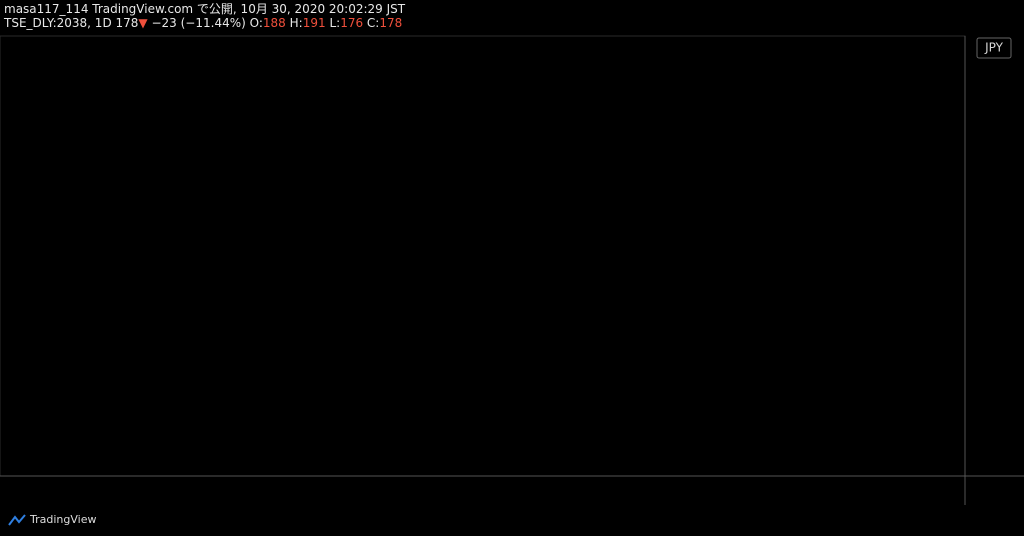 The width and height of the screenshot is (1024, 536). I want to click on change: −23 (−11.44%), so click(198, 23).